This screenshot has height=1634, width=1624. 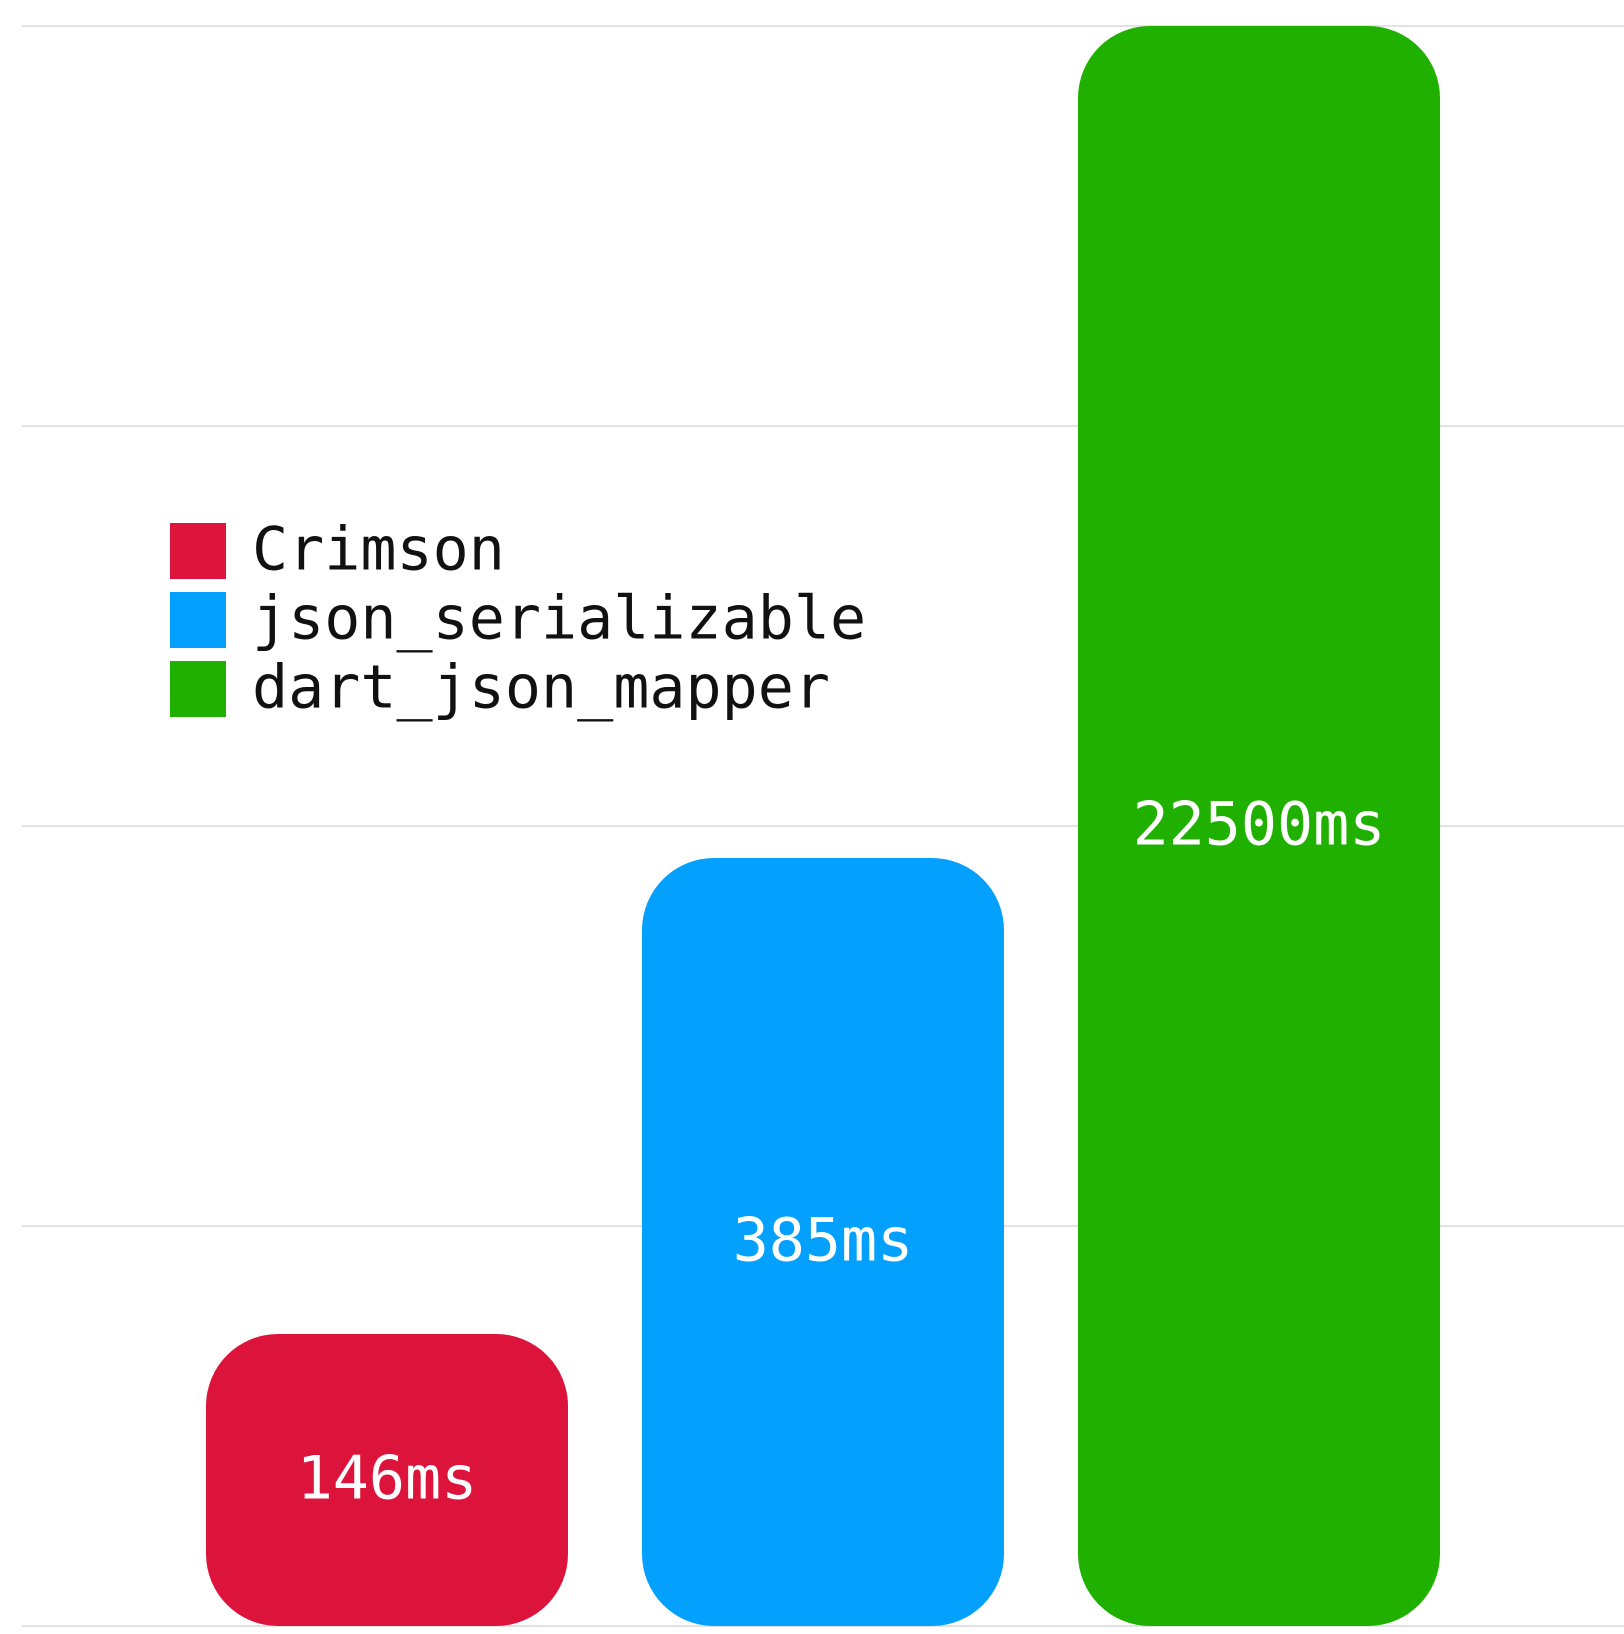 What do you see at coordinates (559, 619) in the screenshot?
I see `legend-label: json_serializable` at bounding box center [559, 619].